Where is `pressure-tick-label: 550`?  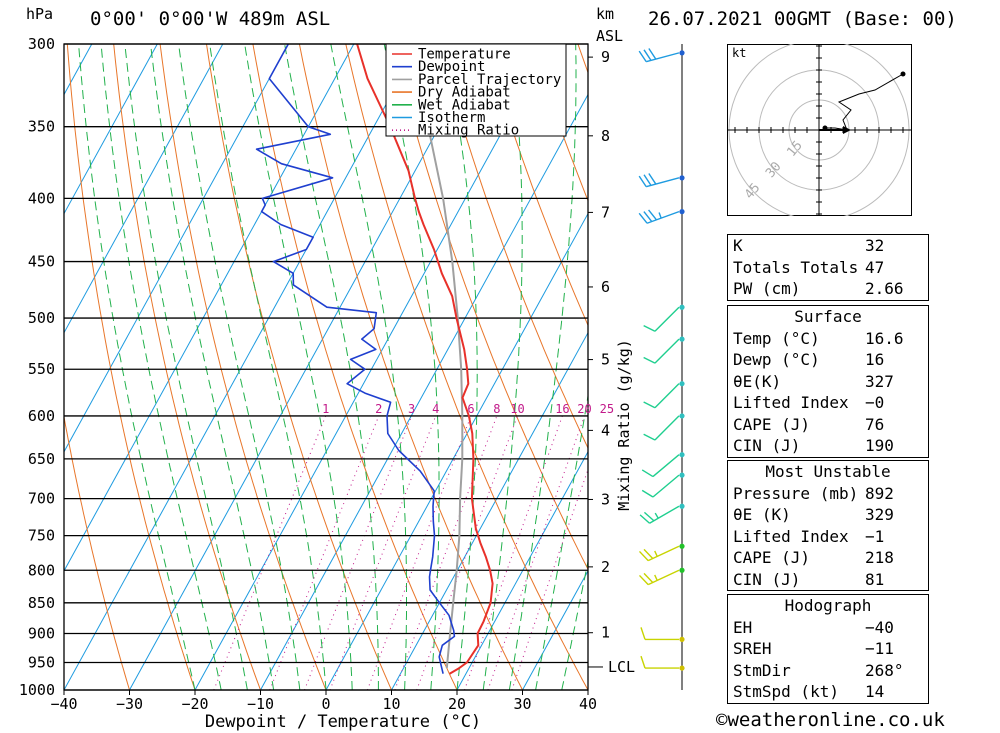 pressure-tick-label: 550 is located at coordinates (41, 369).